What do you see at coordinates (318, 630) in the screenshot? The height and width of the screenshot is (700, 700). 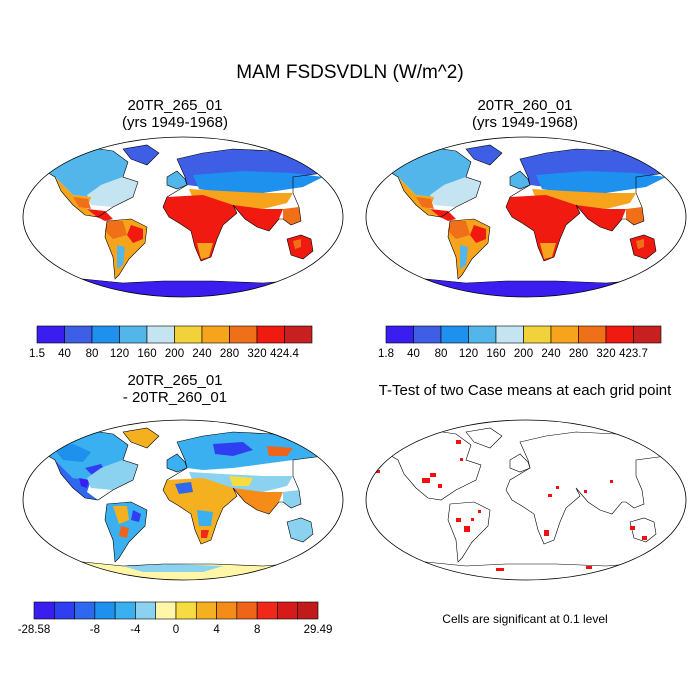 I see `colorbar-tick-label: 29.49` at bounding box center [318, 630].